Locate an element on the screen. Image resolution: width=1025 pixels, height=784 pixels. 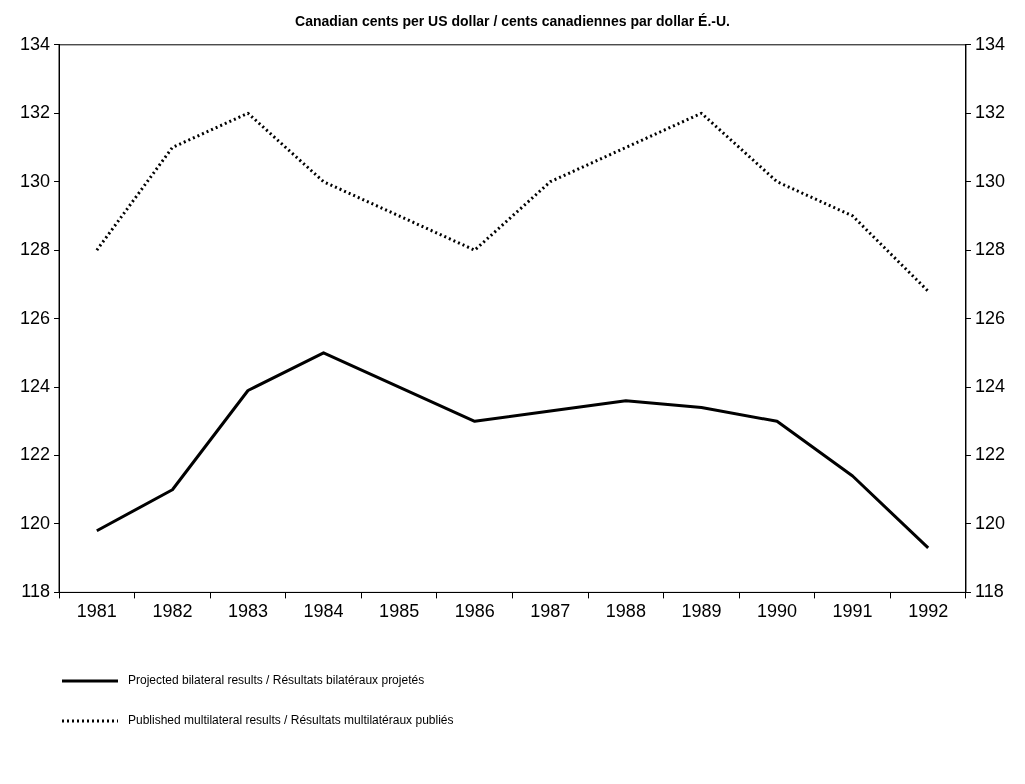
x-tick-label: 1984 is located at coordinates (323, 611).